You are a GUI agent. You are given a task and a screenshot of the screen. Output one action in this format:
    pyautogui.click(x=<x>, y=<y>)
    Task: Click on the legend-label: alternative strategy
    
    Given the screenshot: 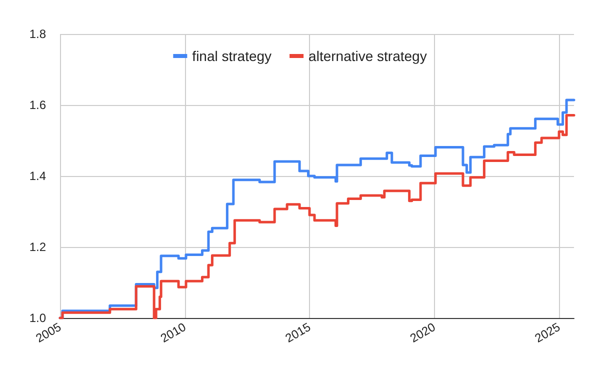 What is the action you would take?
    pyautogui.click(x=367, y=56)
    